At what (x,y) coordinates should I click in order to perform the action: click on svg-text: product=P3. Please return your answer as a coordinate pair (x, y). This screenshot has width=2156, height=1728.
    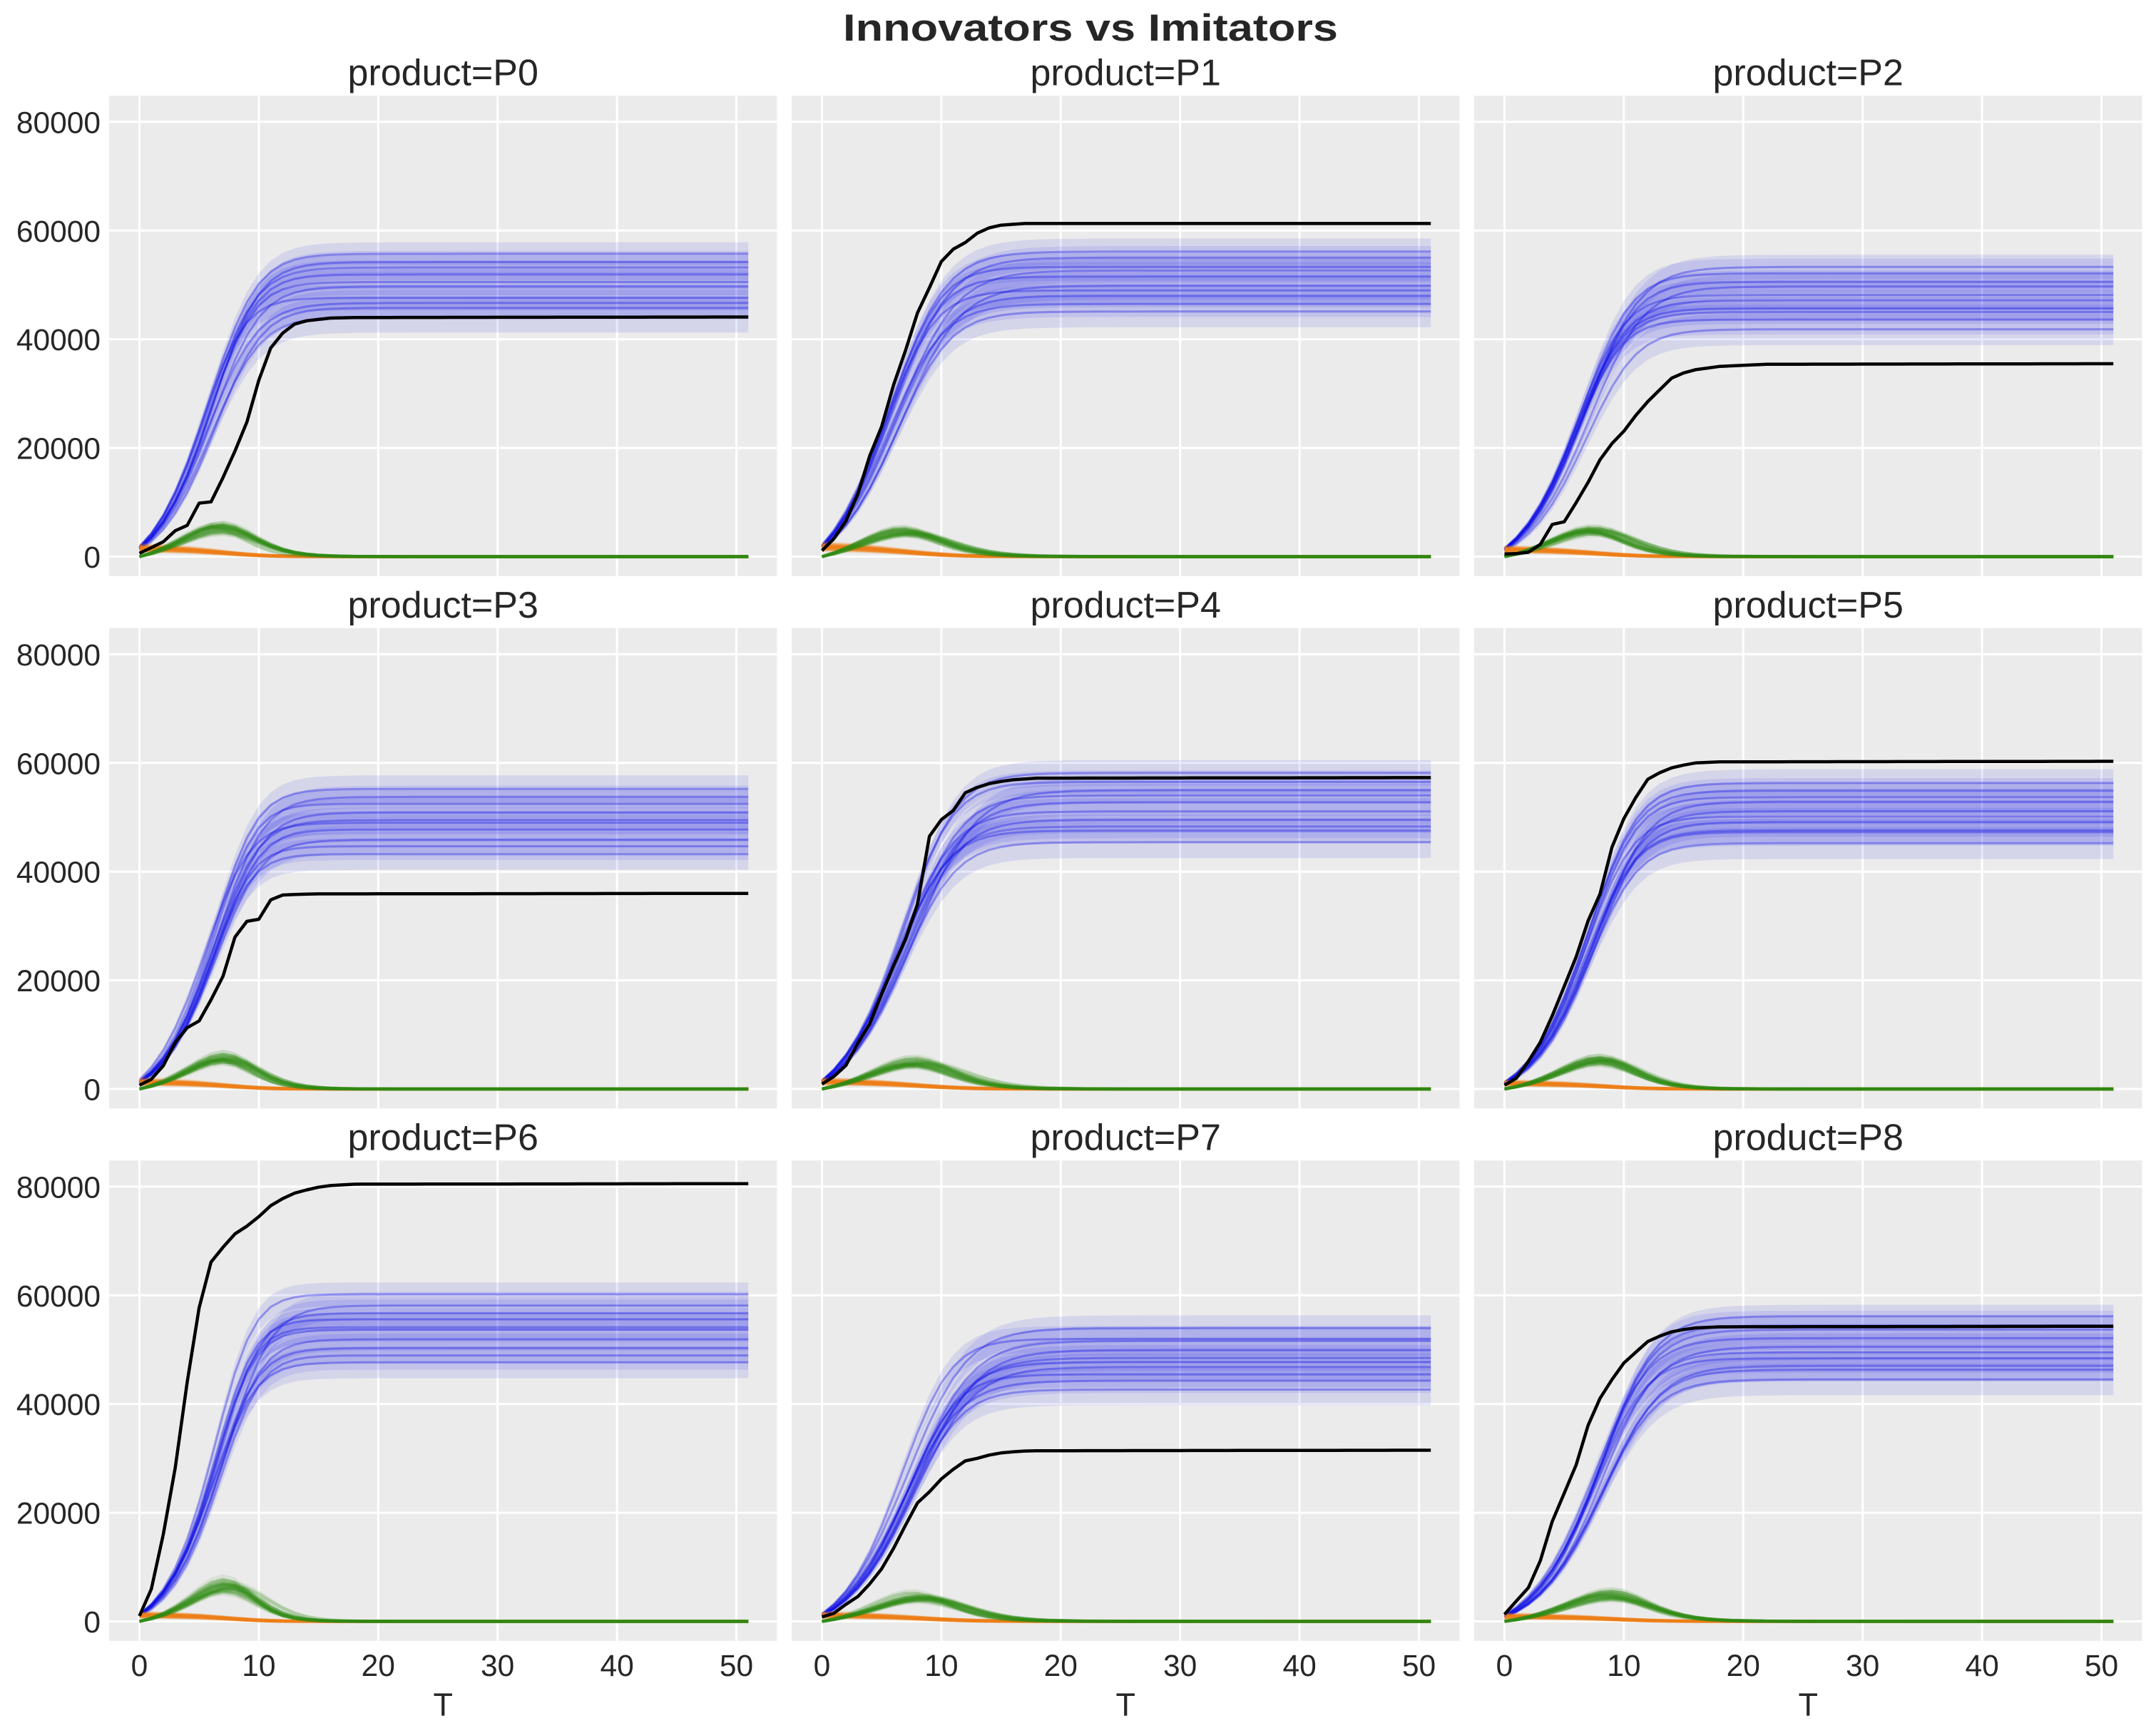
    Looking at the image, I should click on (442, 605).